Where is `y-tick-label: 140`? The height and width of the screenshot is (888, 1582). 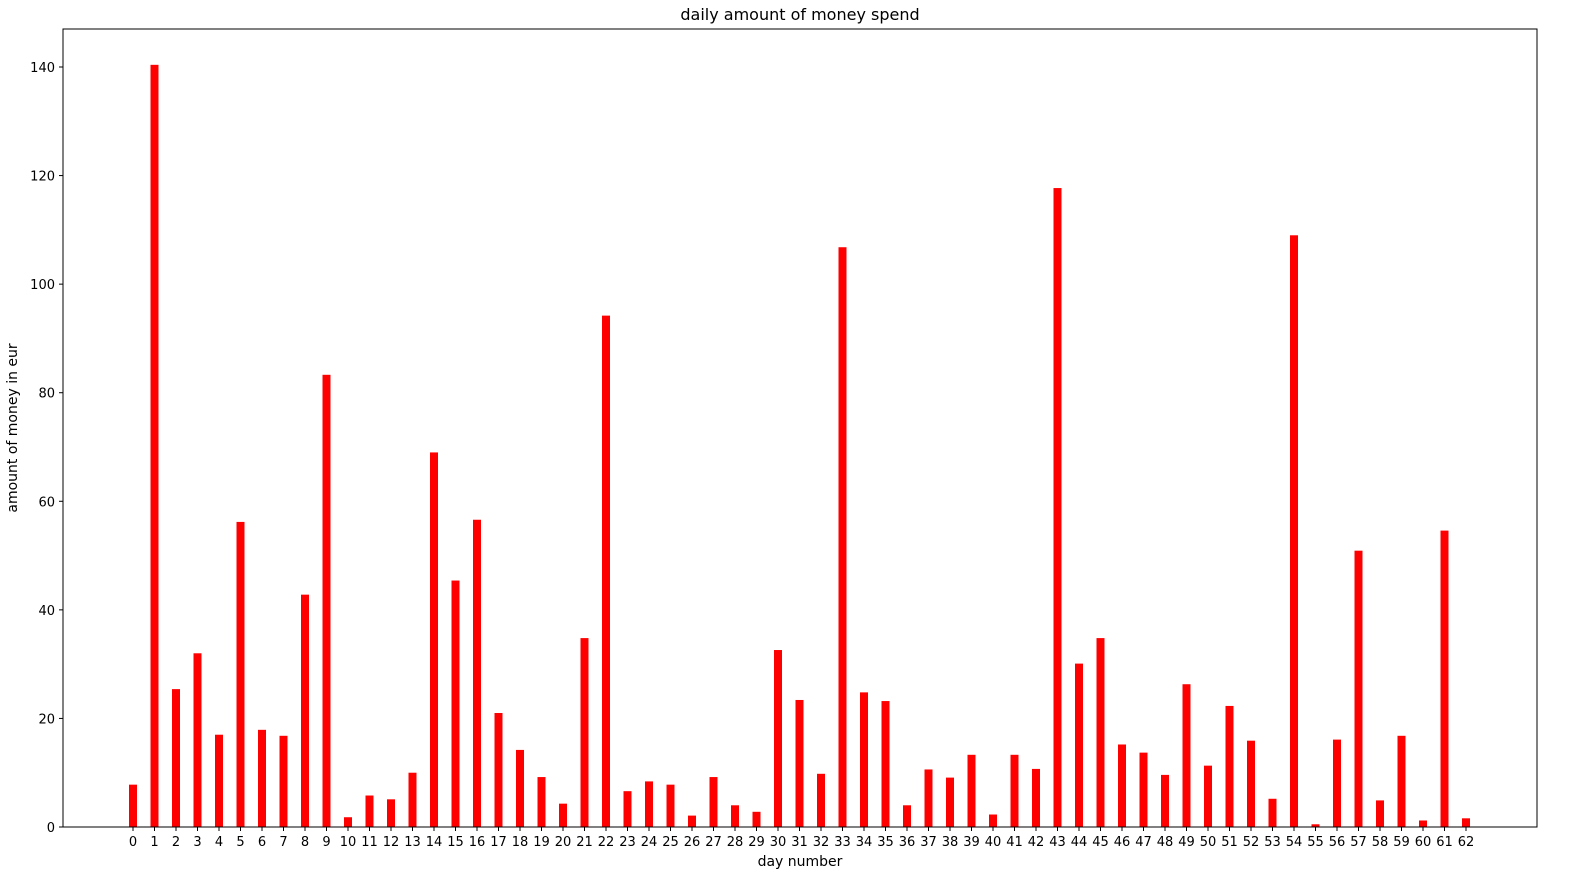
y-tick-label: 140 is located at coordinates (42, 68).